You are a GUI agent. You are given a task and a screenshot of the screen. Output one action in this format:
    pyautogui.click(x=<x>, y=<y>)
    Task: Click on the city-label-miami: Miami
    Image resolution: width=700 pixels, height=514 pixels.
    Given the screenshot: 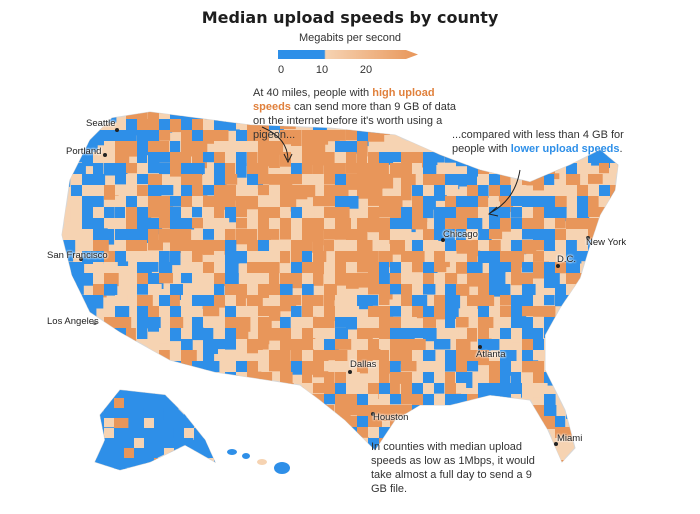 What is the action you would take?
    pyautogui.click(x=570, y=438)
    